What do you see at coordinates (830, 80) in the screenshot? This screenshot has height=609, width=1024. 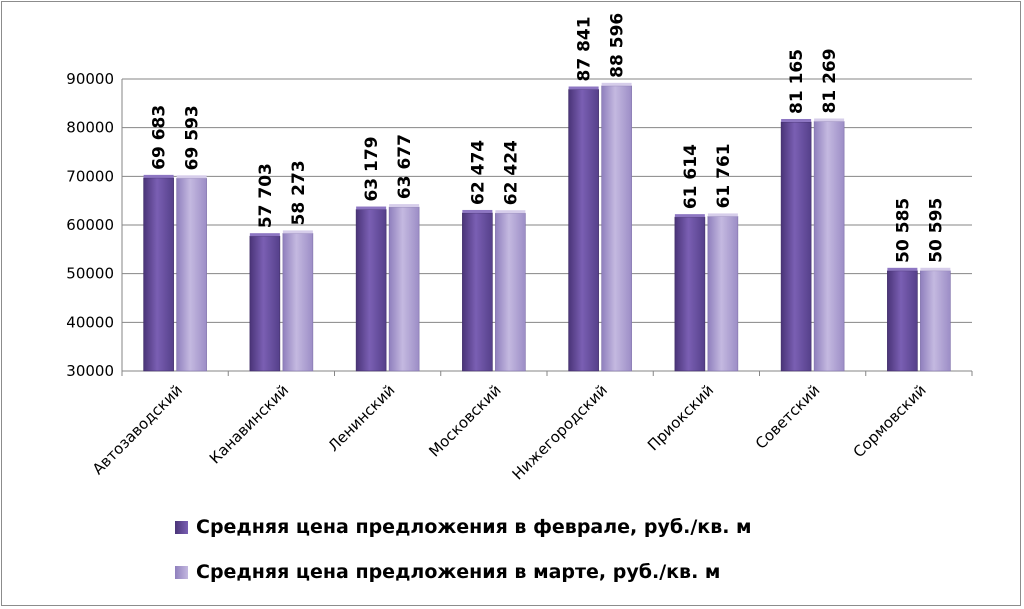 I see `data-label: 81 269` at bounding box center [830, 80].